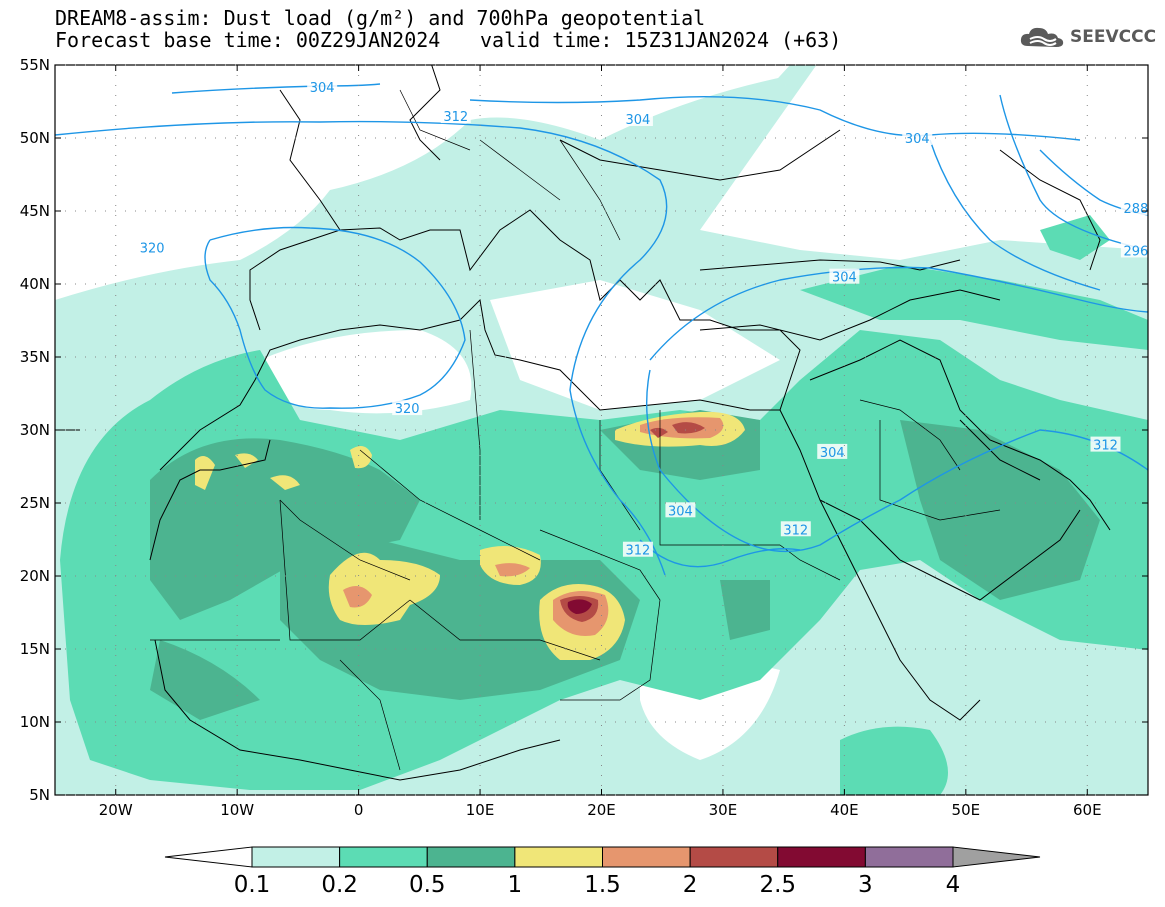 The image size is (1165, 907). I want to click on lon-label: 40E, so click(844, 810).